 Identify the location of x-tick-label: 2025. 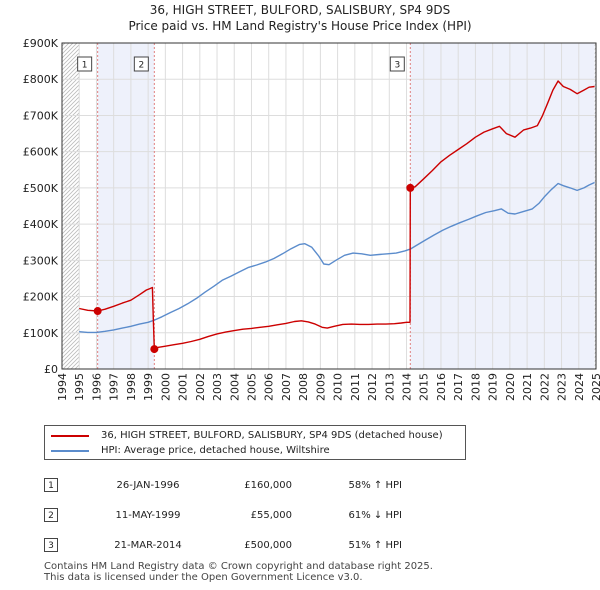
(595, 387).